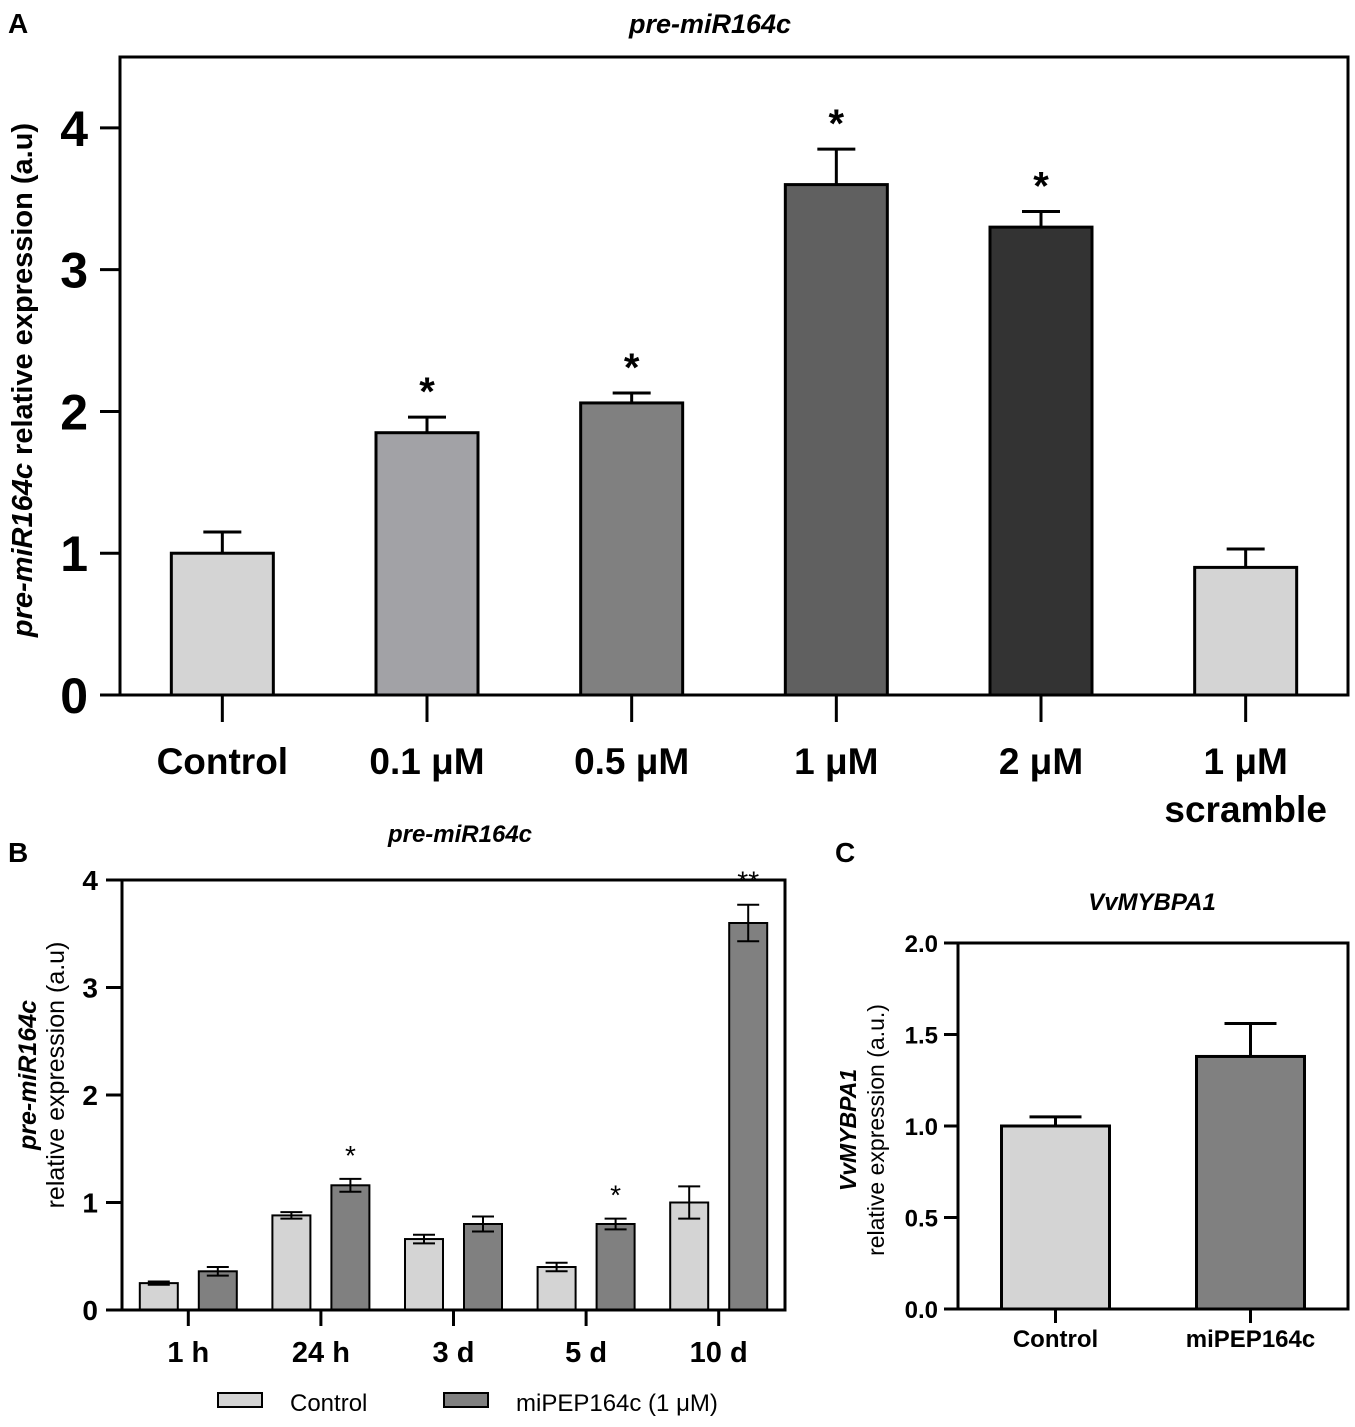  Describe the element at coordinates (90, 412) in the screenshot. I see `panel-a-y-ticks: 0 1 2 3 4` at that location.